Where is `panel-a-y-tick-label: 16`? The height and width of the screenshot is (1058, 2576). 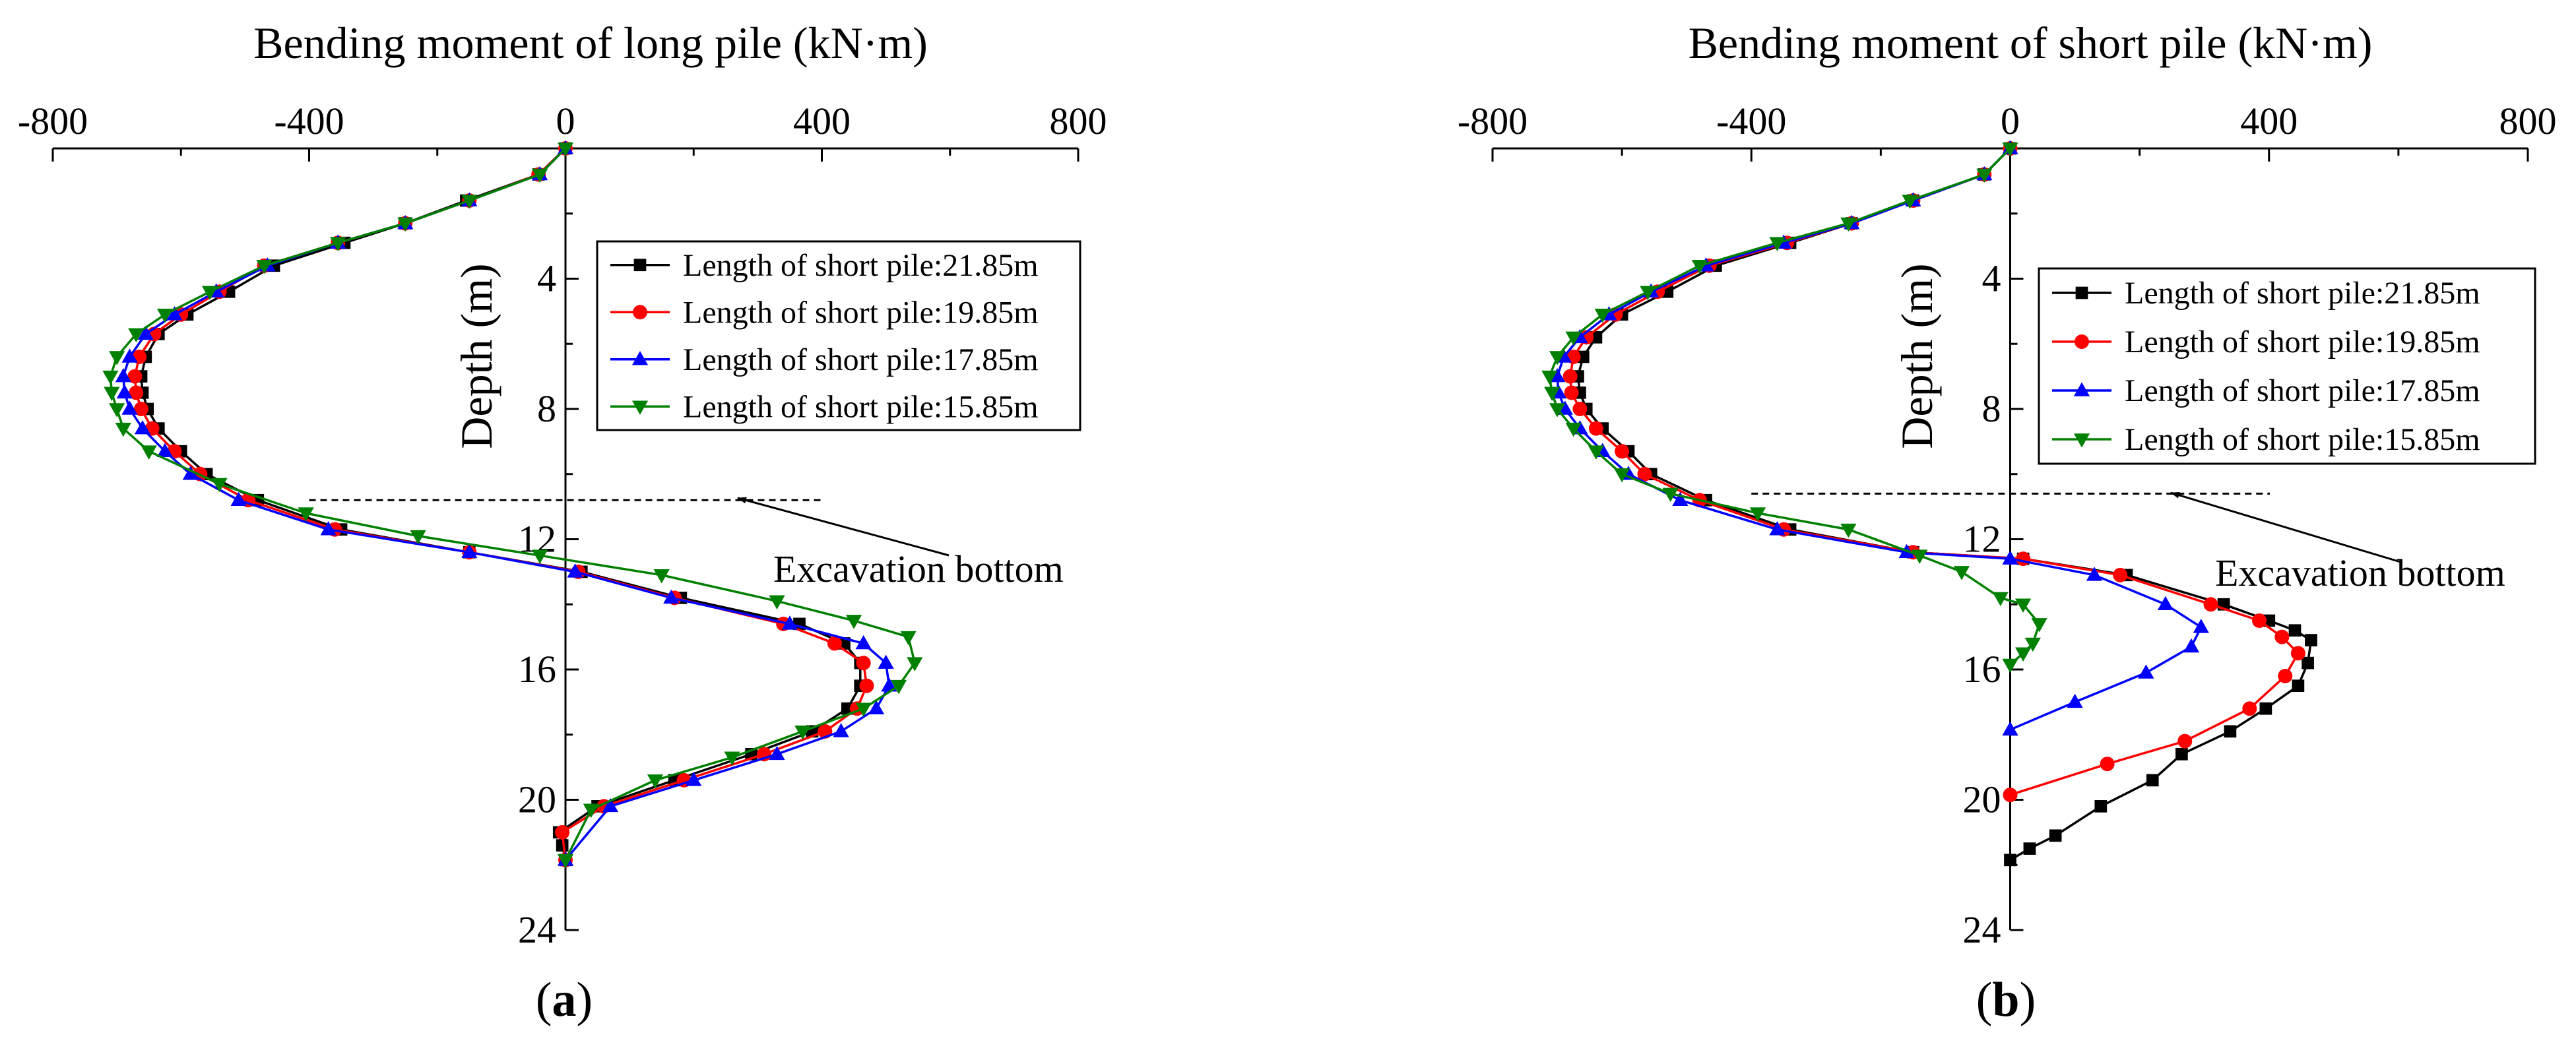 panel-a-y-tick-label: 16 is located at coordinates (537, 669).